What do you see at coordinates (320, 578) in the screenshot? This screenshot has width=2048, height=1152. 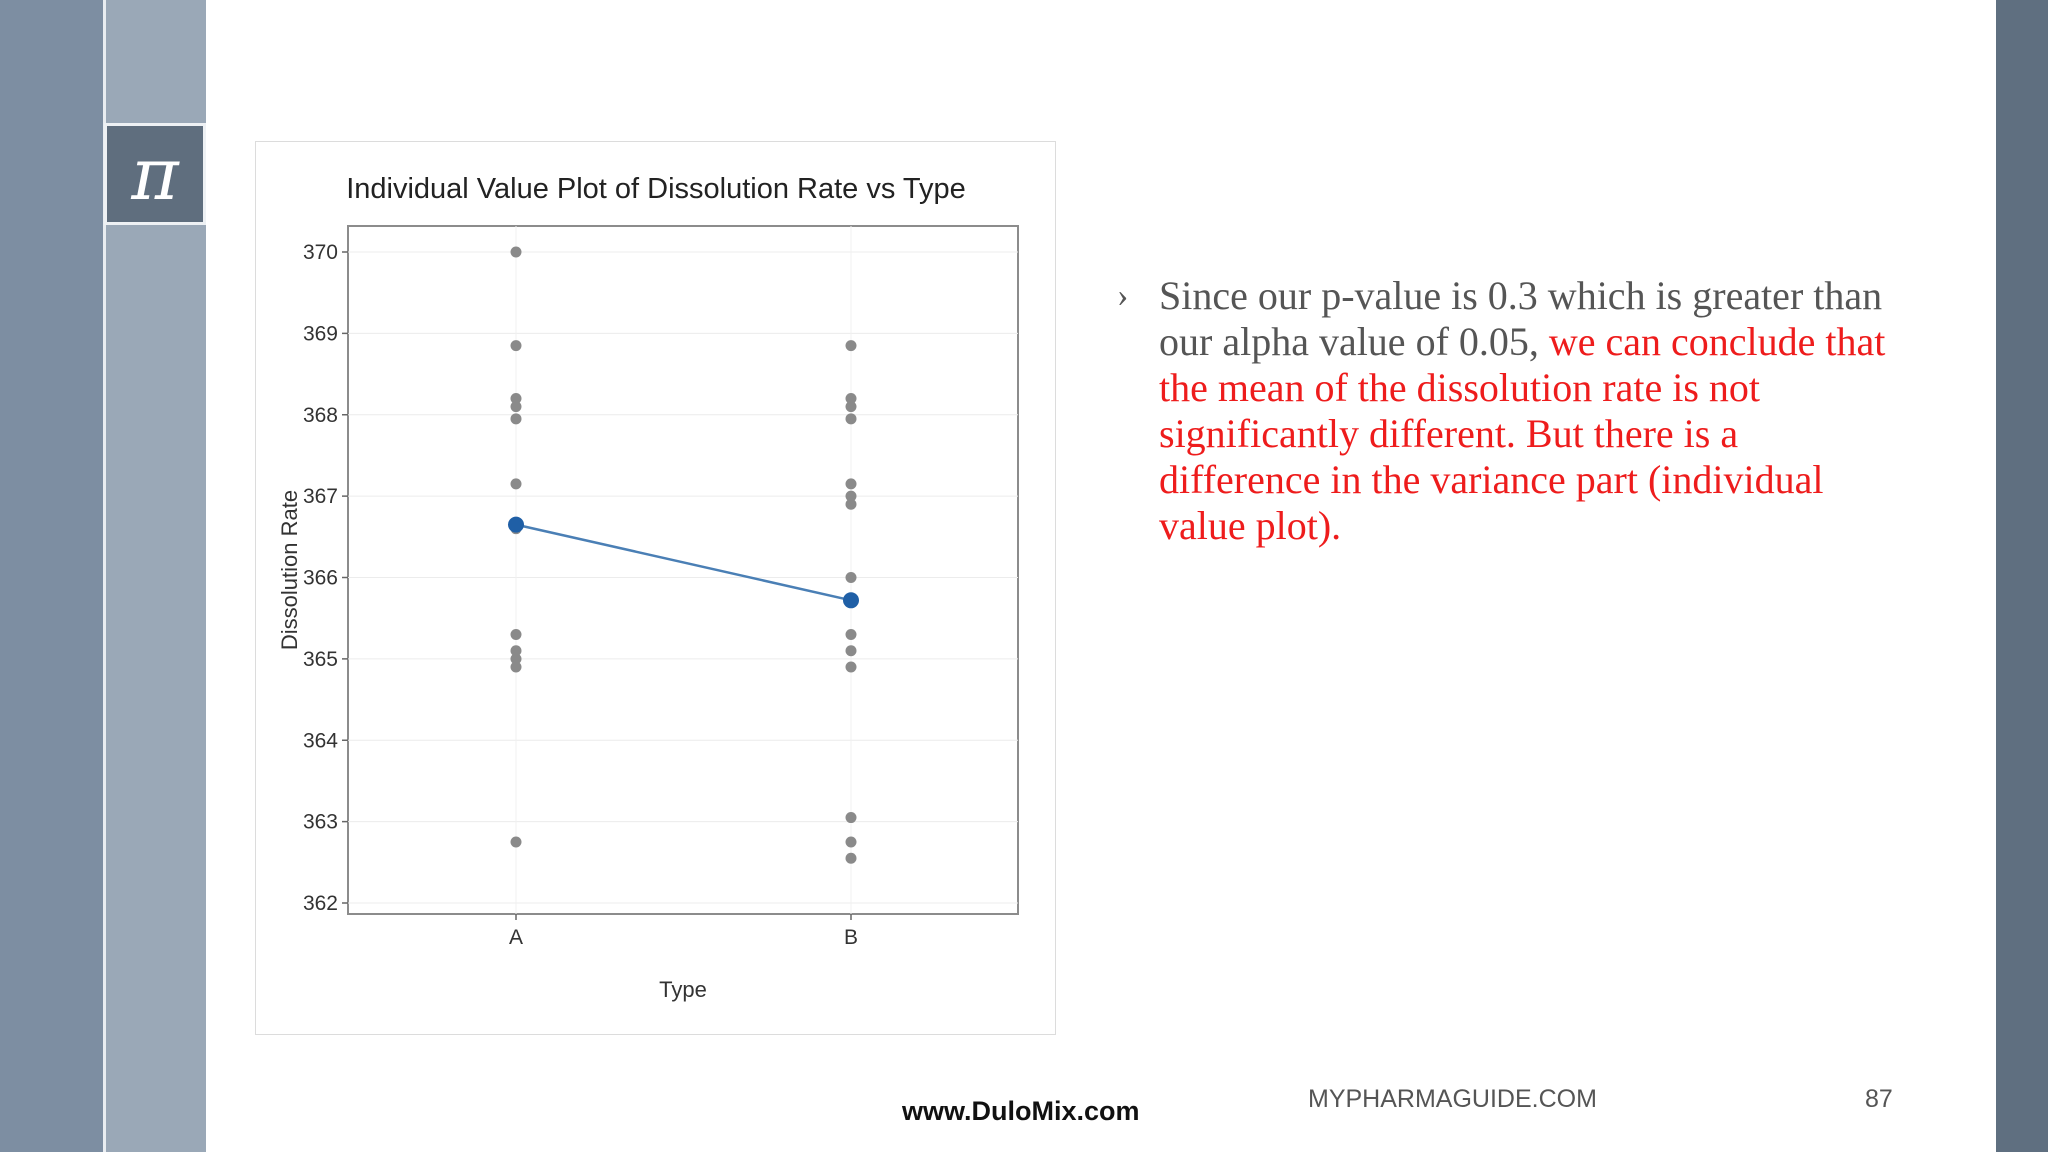 I see `y-tick-label: 366` at bounding box center [320, 578].